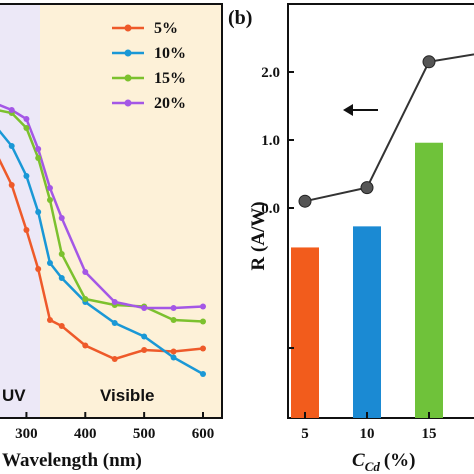  Describe the element at coordinates (373, 466) in the screenshot. I see `x-axis-label-sub: Cd` at that location.